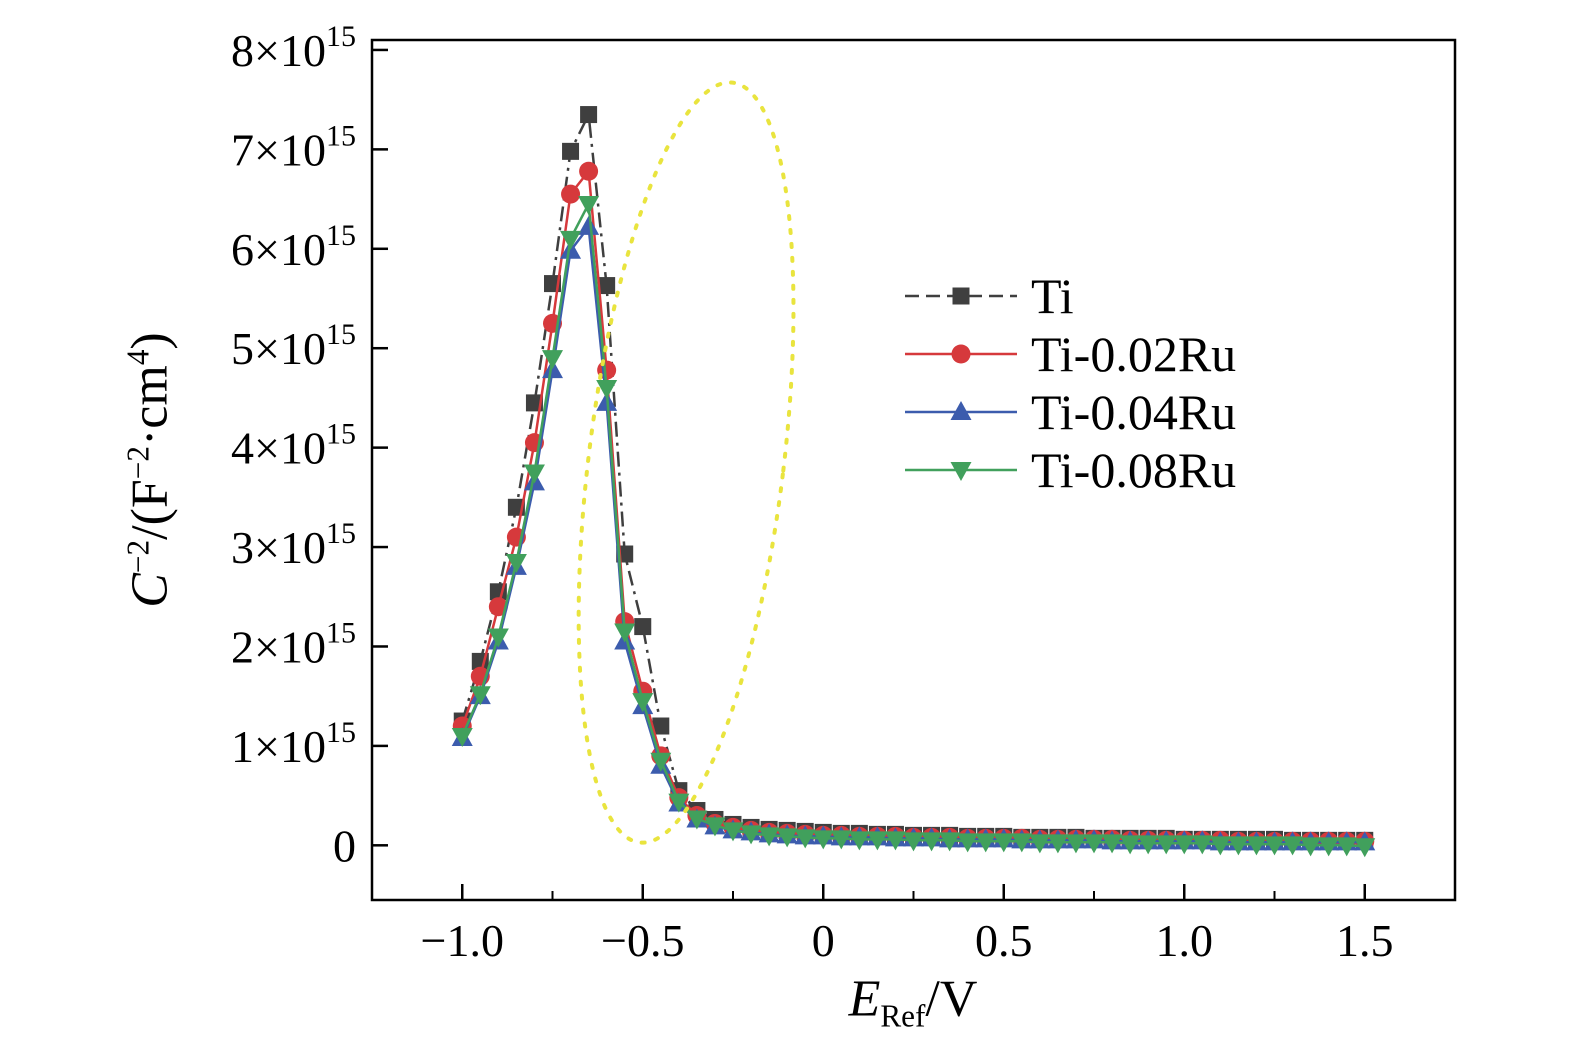  I want to click on axis-label-part: ), so click(150, 341).